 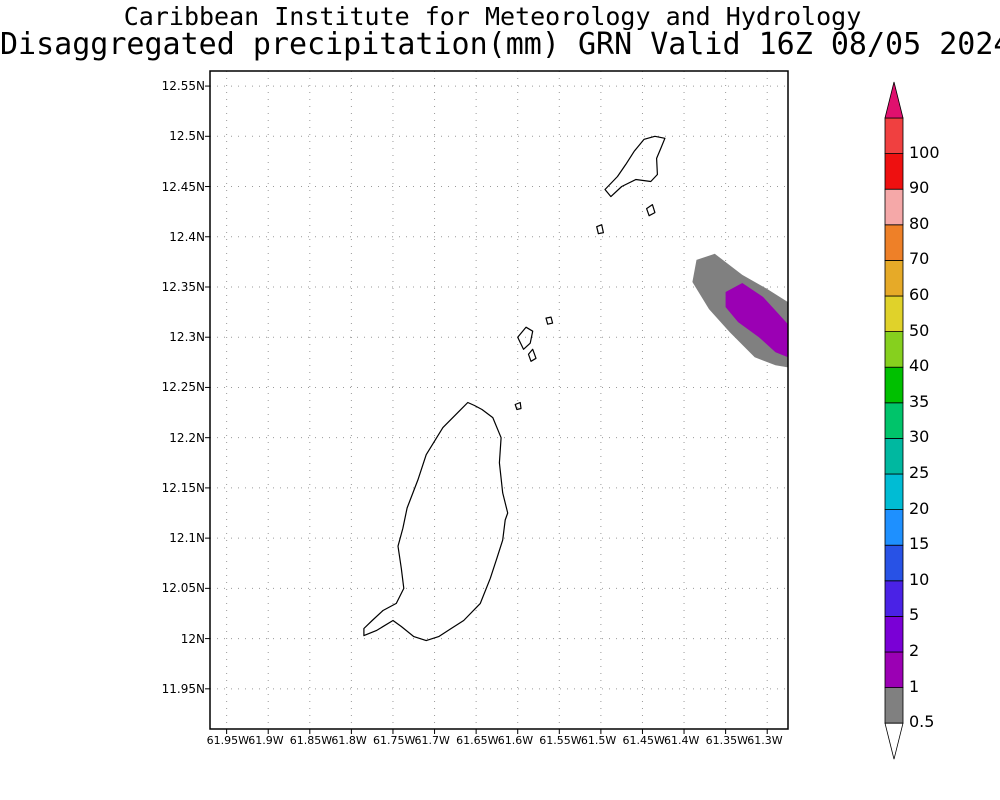 What do you see at coordinates (227, 740) in the screenshot?
I see `lon-tick-label: 61.95W` at bounding box center [227, 740].